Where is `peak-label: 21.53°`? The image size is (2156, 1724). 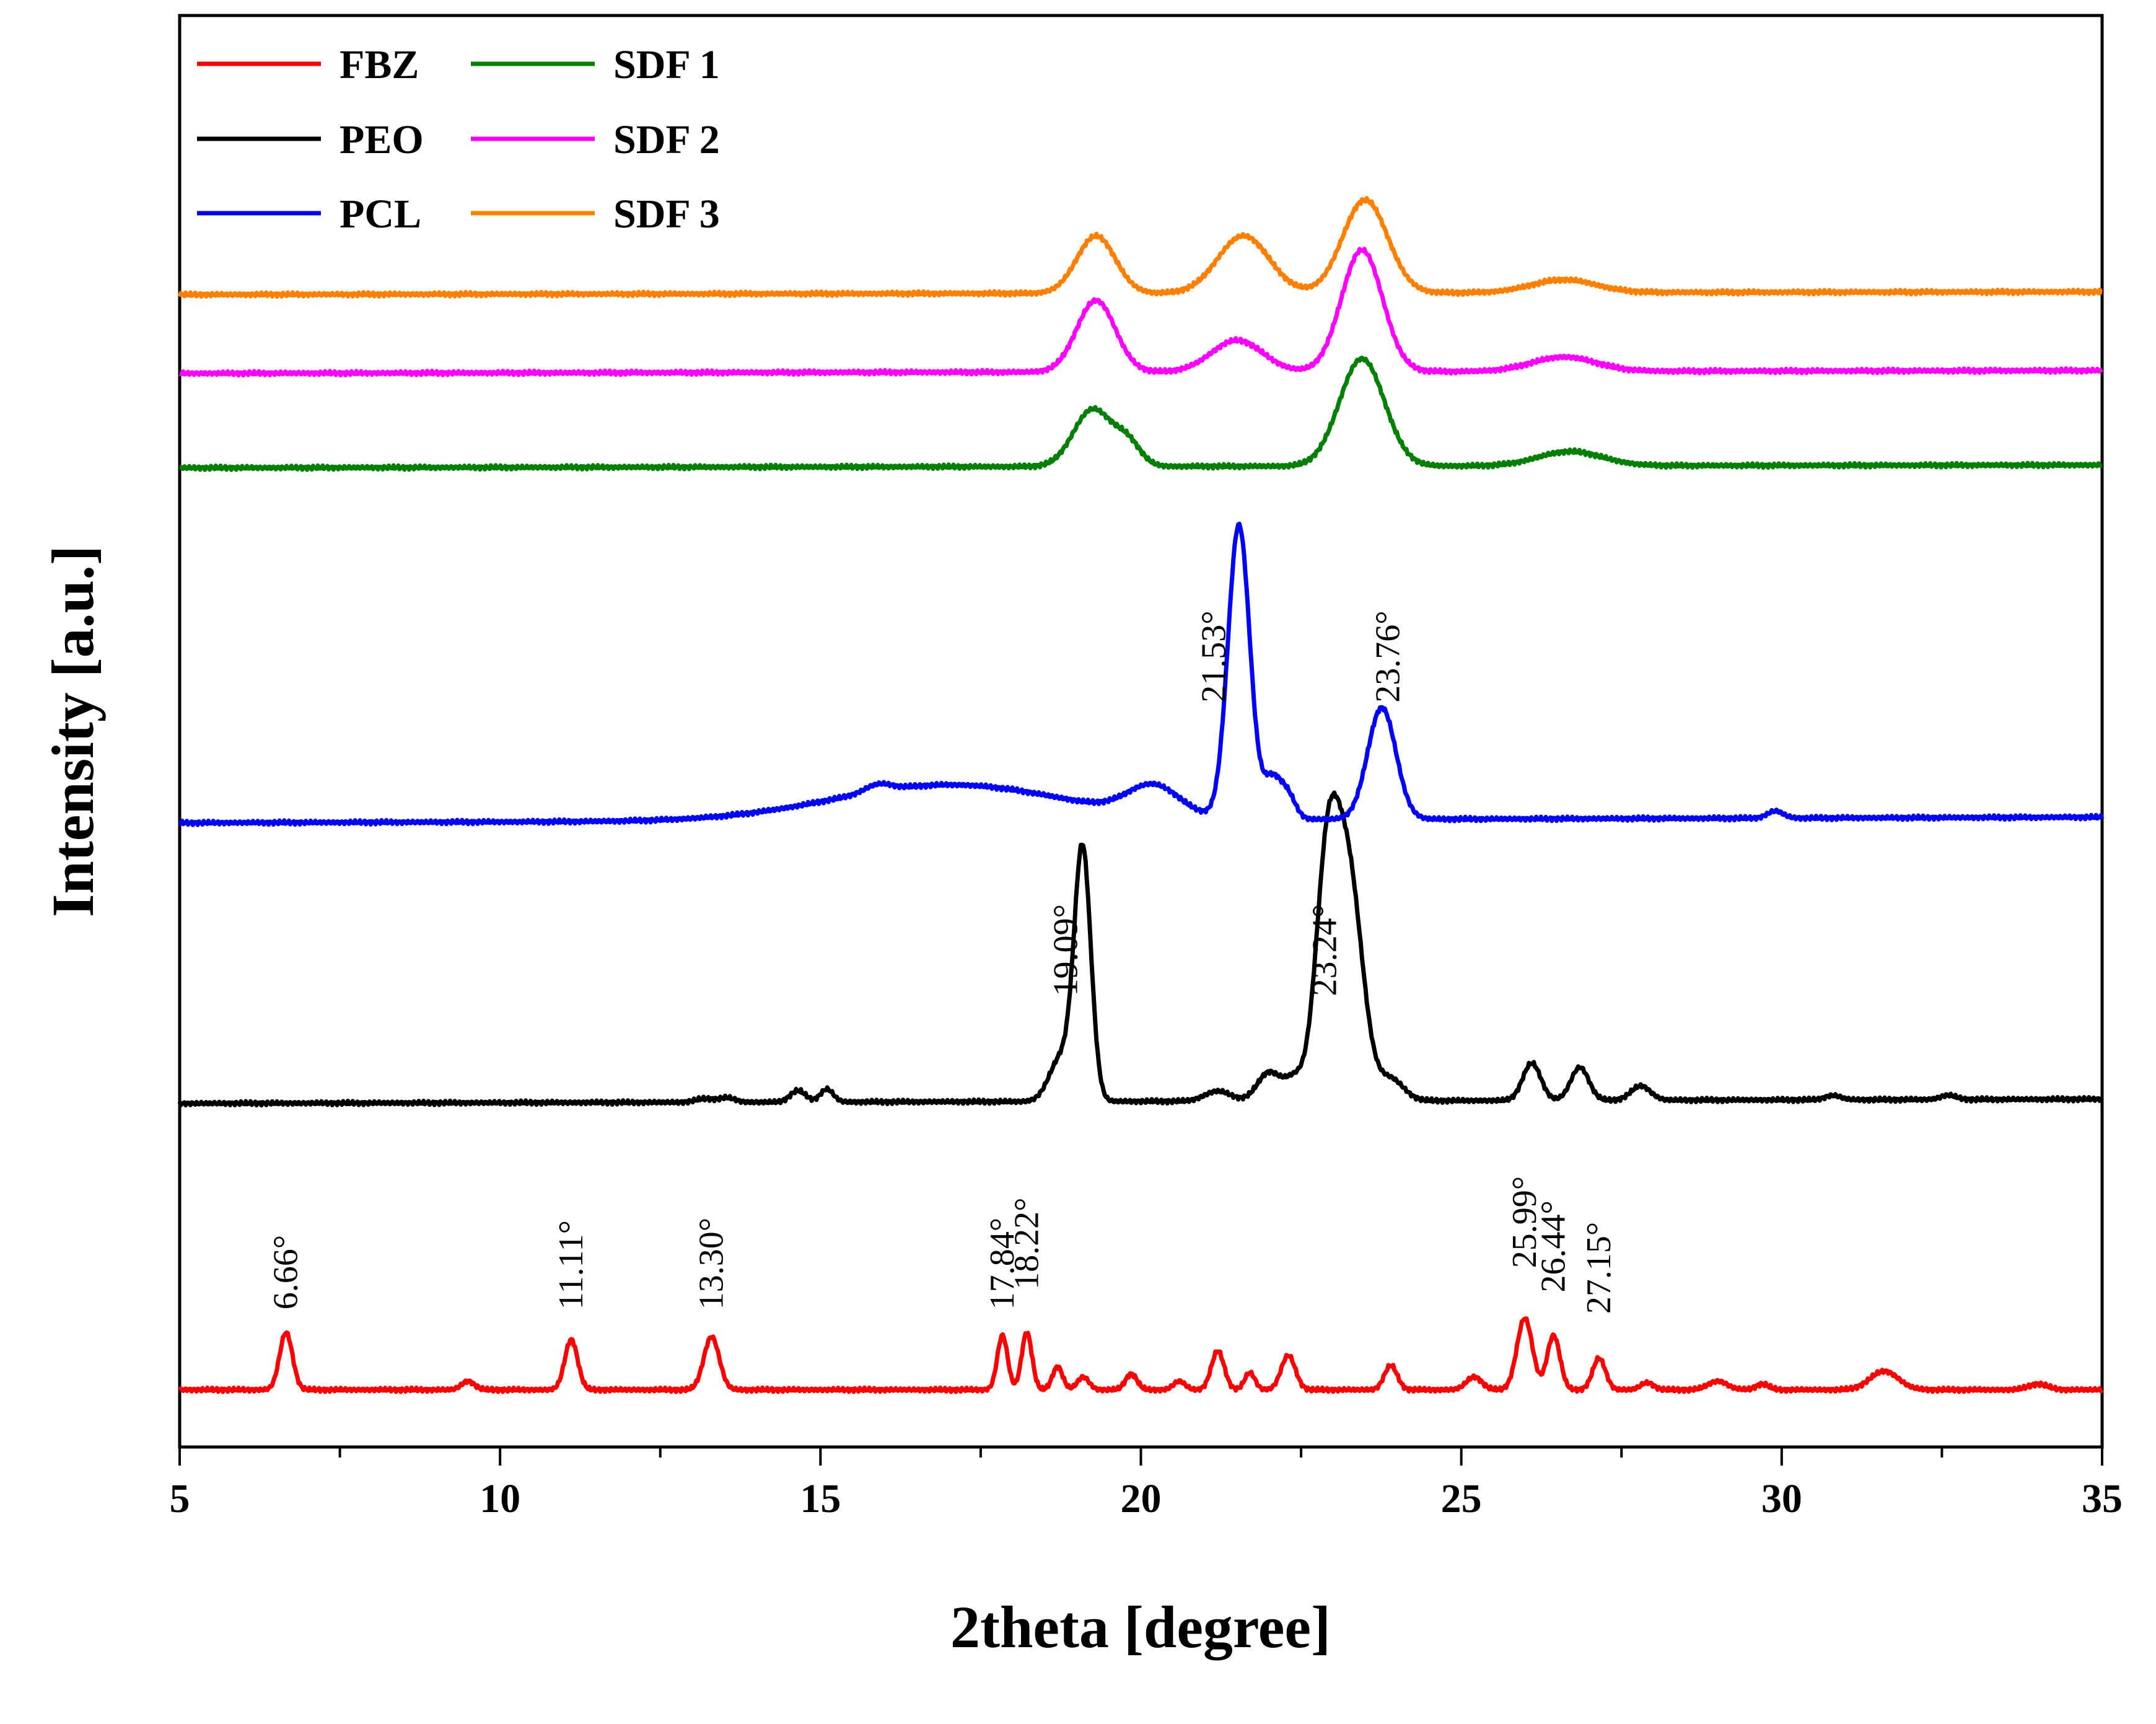 peak-label: 21.53° is located at coordinates (1213, 656).